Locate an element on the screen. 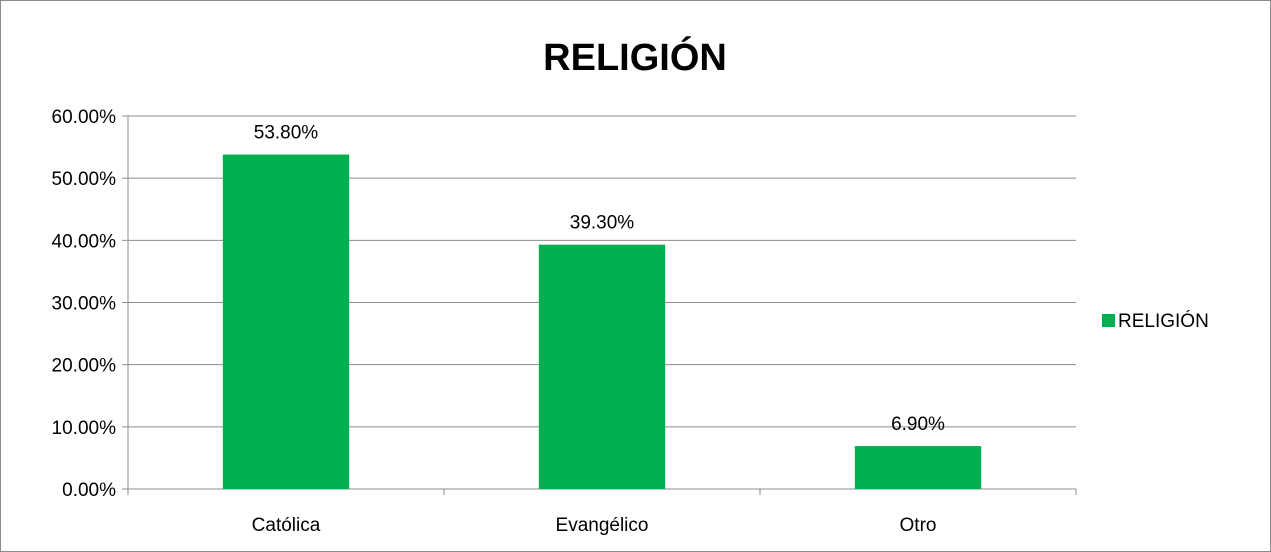  data-label: 39.30% is located at coordinates (602, 223).